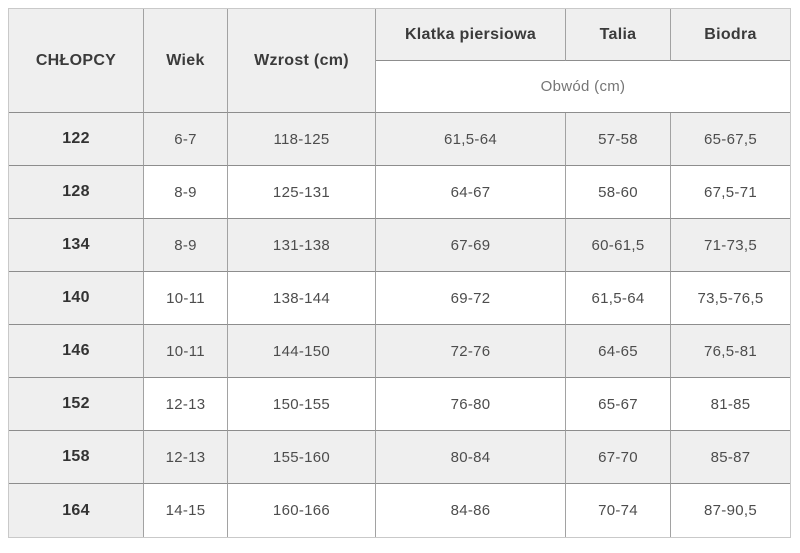 Image resolution: width=800 pixels, height=553 pixels. Describe the element at coordinates (186, 61) in the screenshot. I see `header-age-column: Wiek` at that location.